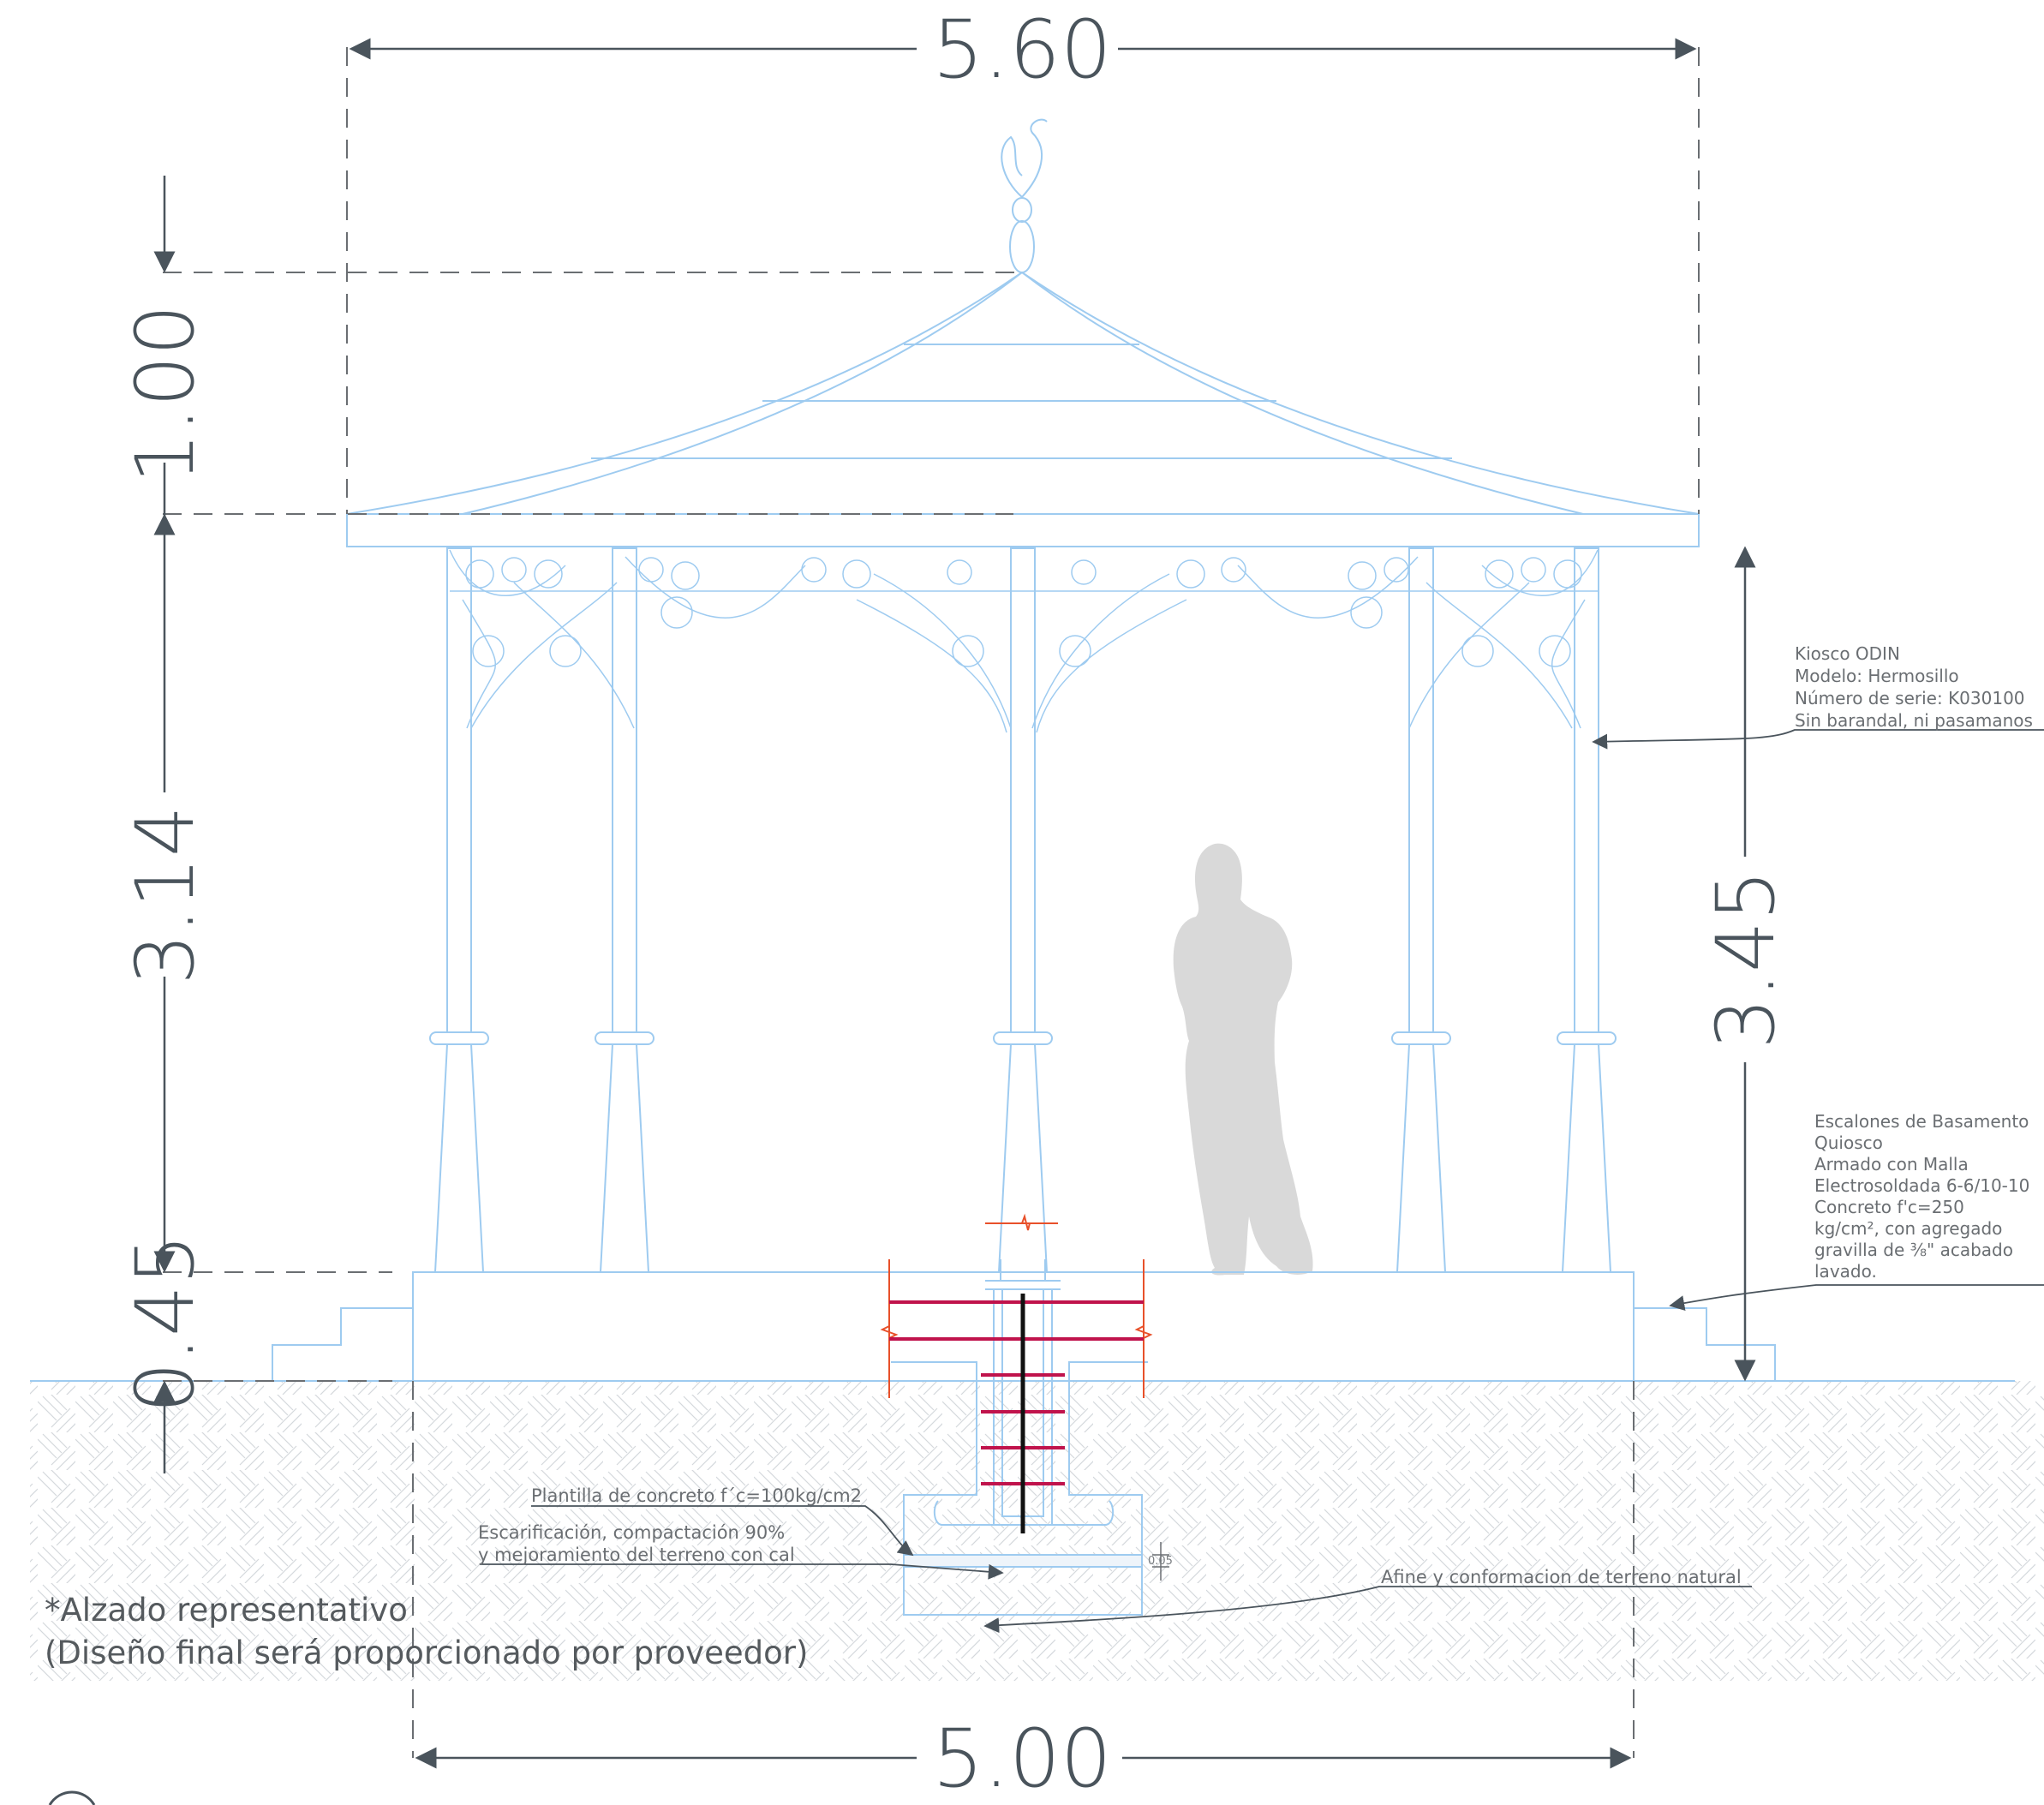 The width and height of the screenshot is (2044, 1805). I want to click on plantilla-thickness-dim, so click(1160, 1561).